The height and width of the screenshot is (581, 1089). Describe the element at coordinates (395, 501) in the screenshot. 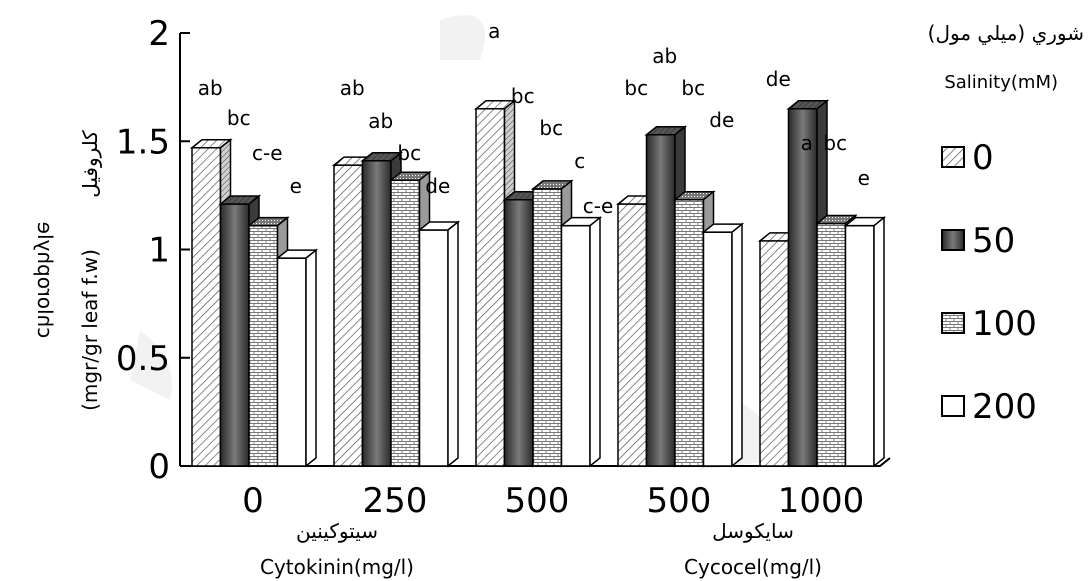

I see `x-tick-label: 250` at that location.